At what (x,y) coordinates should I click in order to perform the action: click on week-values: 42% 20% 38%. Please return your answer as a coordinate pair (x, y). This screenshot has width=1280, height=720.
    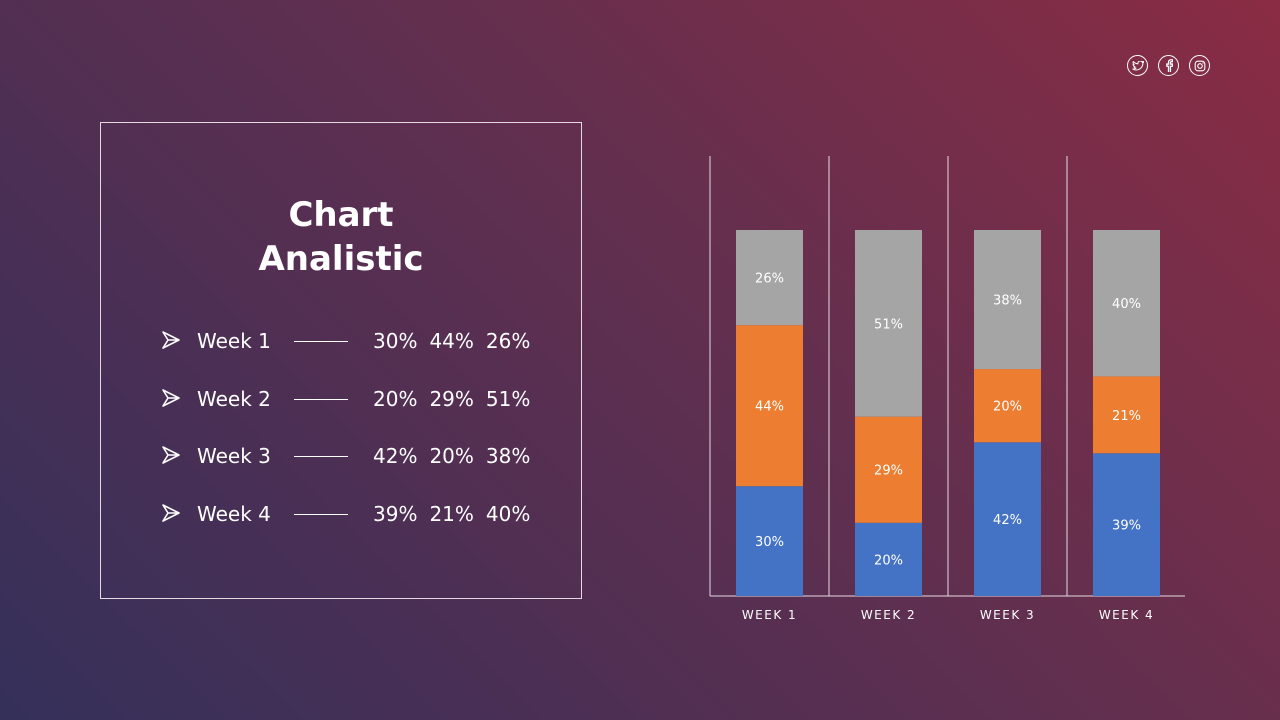
    Looking at the image, I should click on (457, 456).